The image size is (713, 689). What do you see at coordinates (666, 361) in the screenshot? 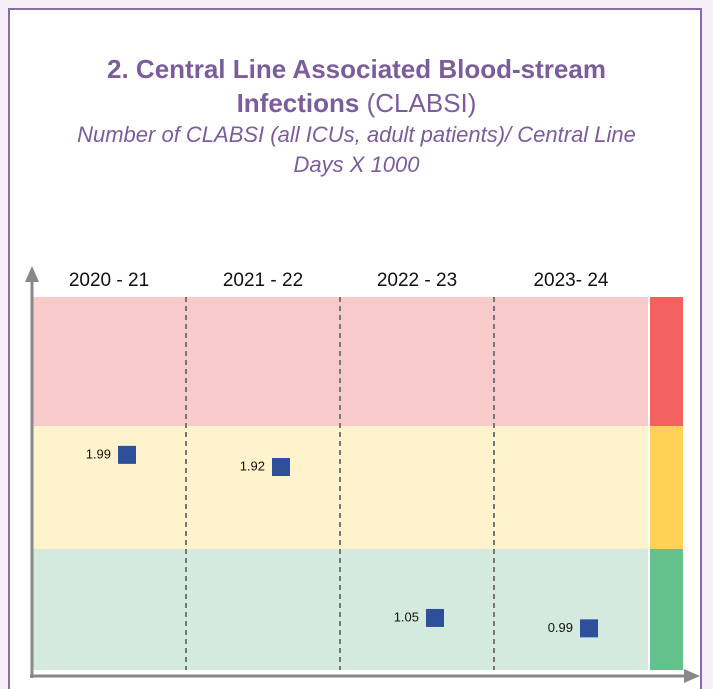
I see `red-strip` at bounding box center [666, 361].